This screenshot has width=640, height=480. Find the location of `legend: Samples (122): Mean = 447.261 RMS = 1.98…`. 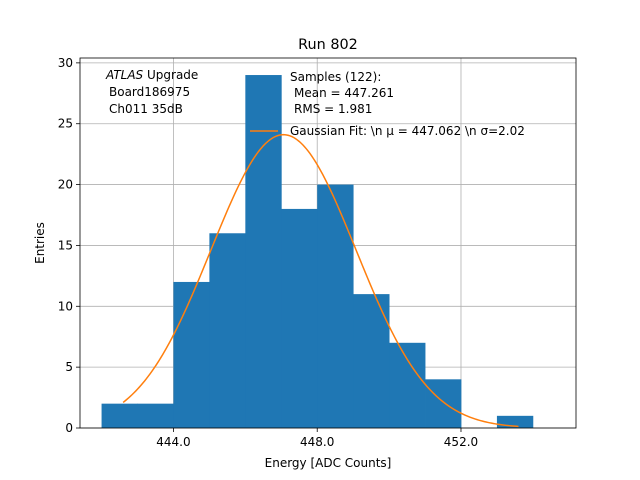

legend: Samples (122): Mean = 447.261 RMS = 1.98… is located at coordinates (387, 104).